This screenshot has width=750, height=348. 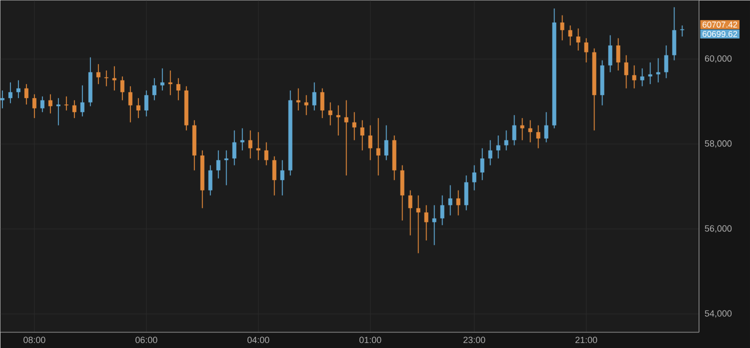 I want to click on x-tick-label: 21:00, so click(x=586, y=339).